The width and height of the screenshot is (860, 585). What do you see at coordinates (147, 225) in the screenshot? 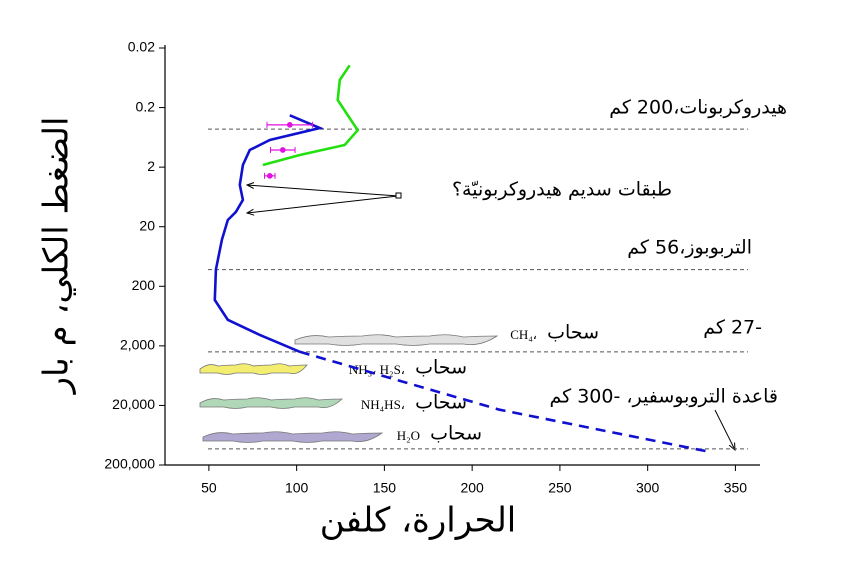
I see `y-tick-label: 20` at bounding box center [147, 225].